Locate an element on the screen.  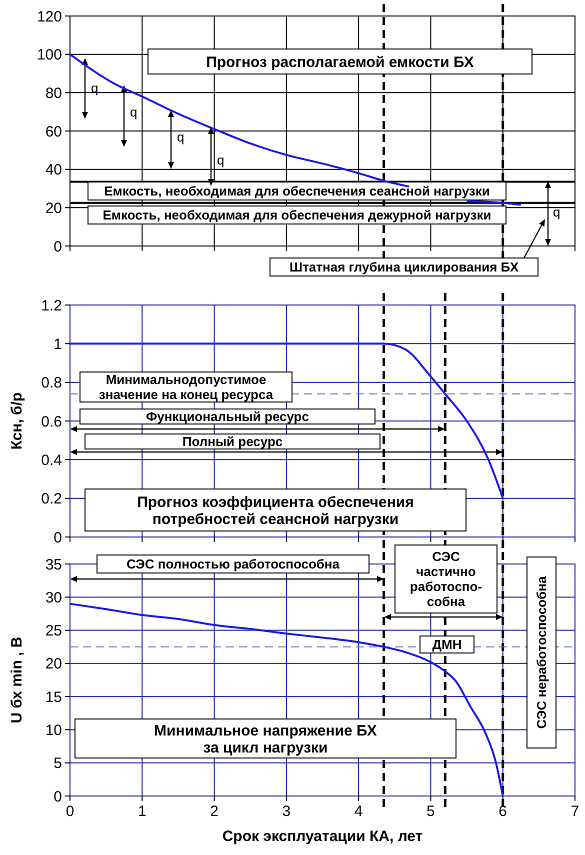
ref-line-label: Емкость, необходимая для обеспечения дежурной нагрузки is located at coordinates (297, 215).